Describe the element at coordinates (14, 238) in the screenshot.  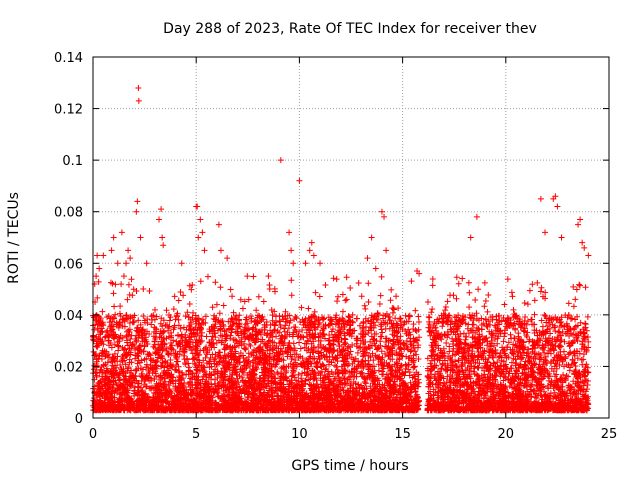
I see `y-axis-label: ROTI / TECUs` at that location.